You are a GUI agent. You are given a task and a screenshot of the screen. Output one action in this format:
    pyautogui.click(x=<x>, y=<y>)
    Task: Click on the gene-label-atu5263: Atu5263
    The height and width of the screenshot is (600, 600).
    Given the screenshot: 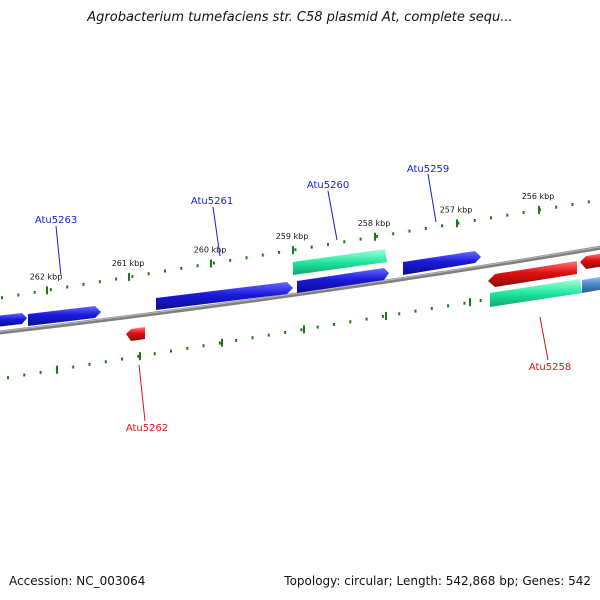 What is the action you would take?
    pyautogui.click(x=56, y=220)
    